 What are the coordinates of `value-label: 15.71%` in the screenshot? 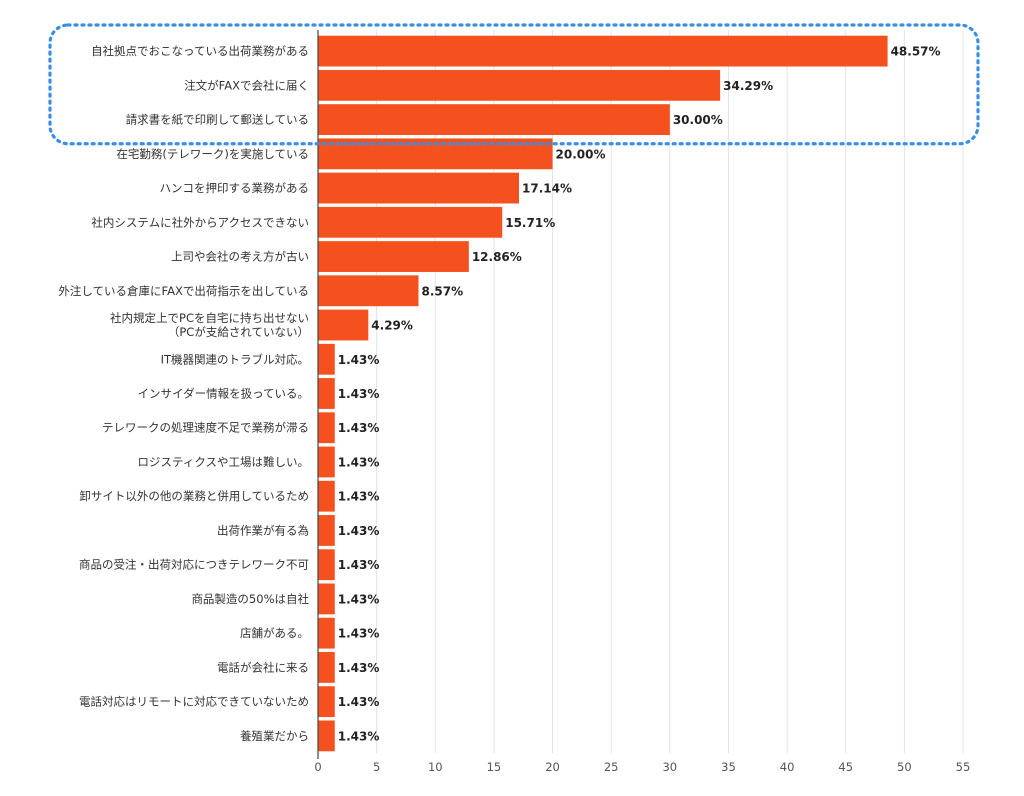 It's located at (530, 223).